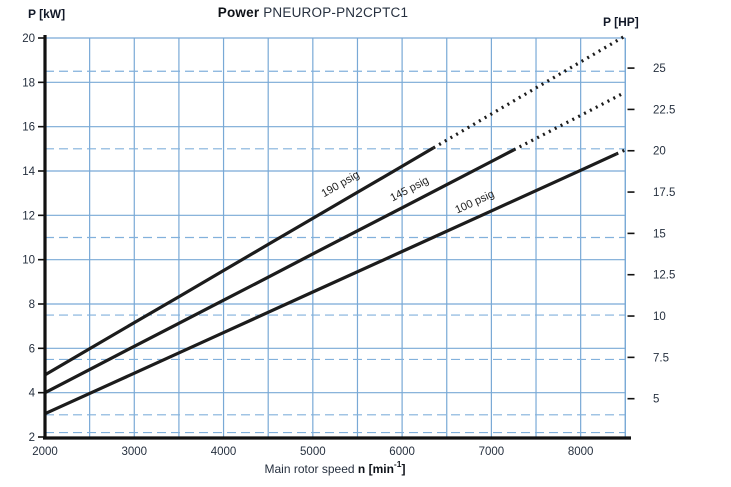  I want to click on speed-tick-label: 4000, so click(224, 452).